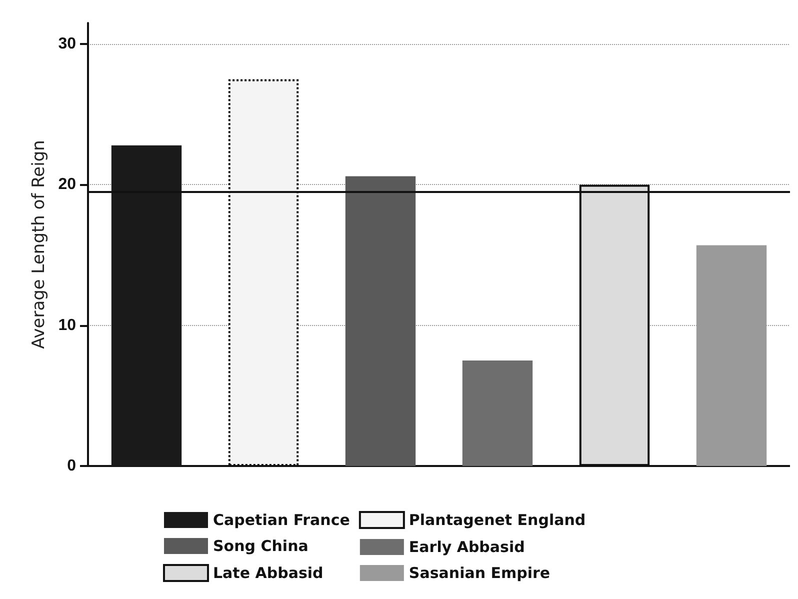 This screenshot has height=599, width=798. I want to click on y-tick-label: 10, so click(67, 325).